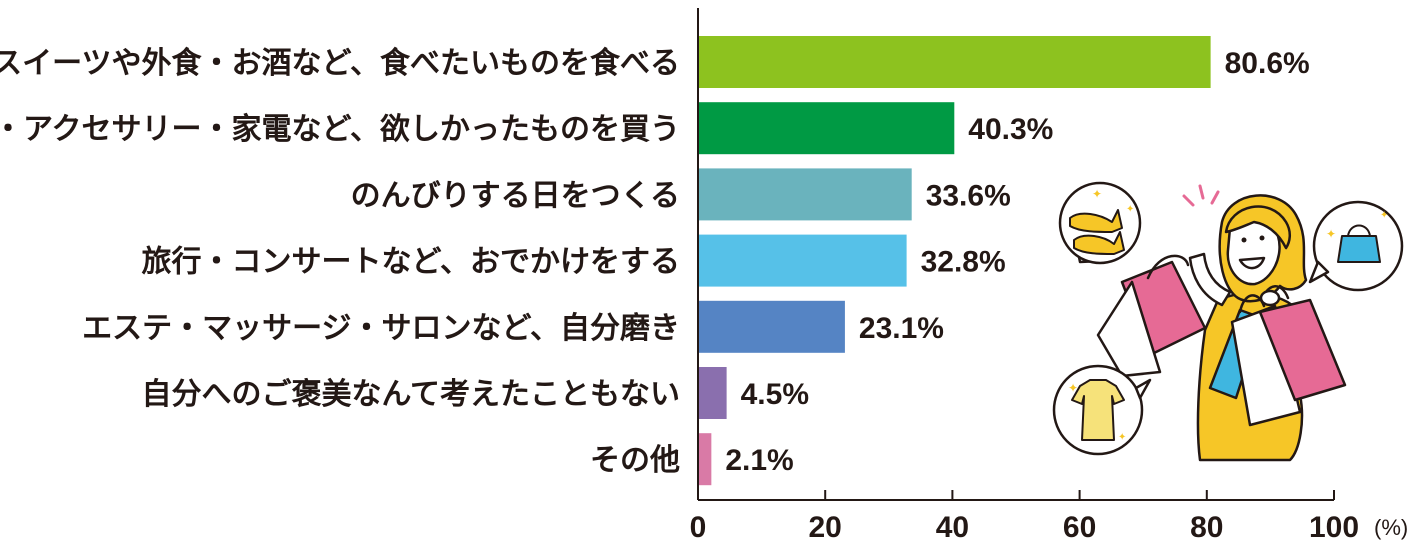  What do you see at coordinates (698, 527) in the screenshot?
I see `x-tick-label: 0` at bounding box center [698, 527].